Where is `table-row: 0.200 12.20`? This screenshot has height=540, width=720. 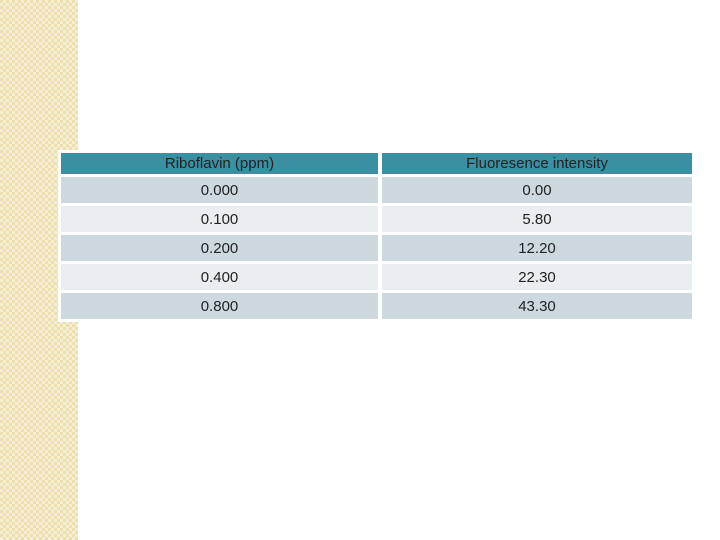 table-row: 0.200 12.20 is located at coordinates (376, 248).